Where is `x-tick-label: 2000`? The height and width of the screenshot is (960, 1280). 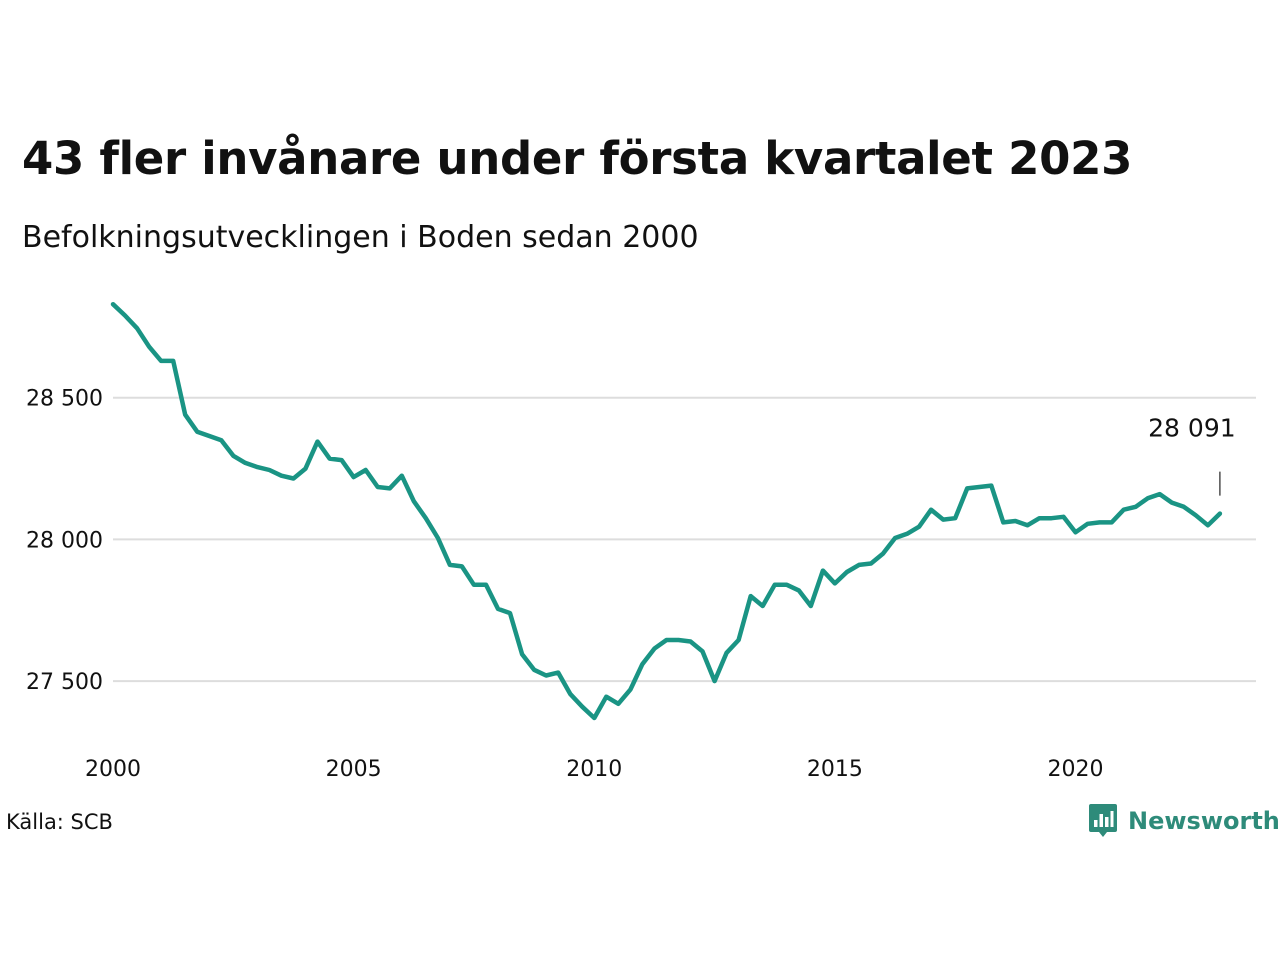 x-tick-label: 2000 is located at coordinates (113, 769).